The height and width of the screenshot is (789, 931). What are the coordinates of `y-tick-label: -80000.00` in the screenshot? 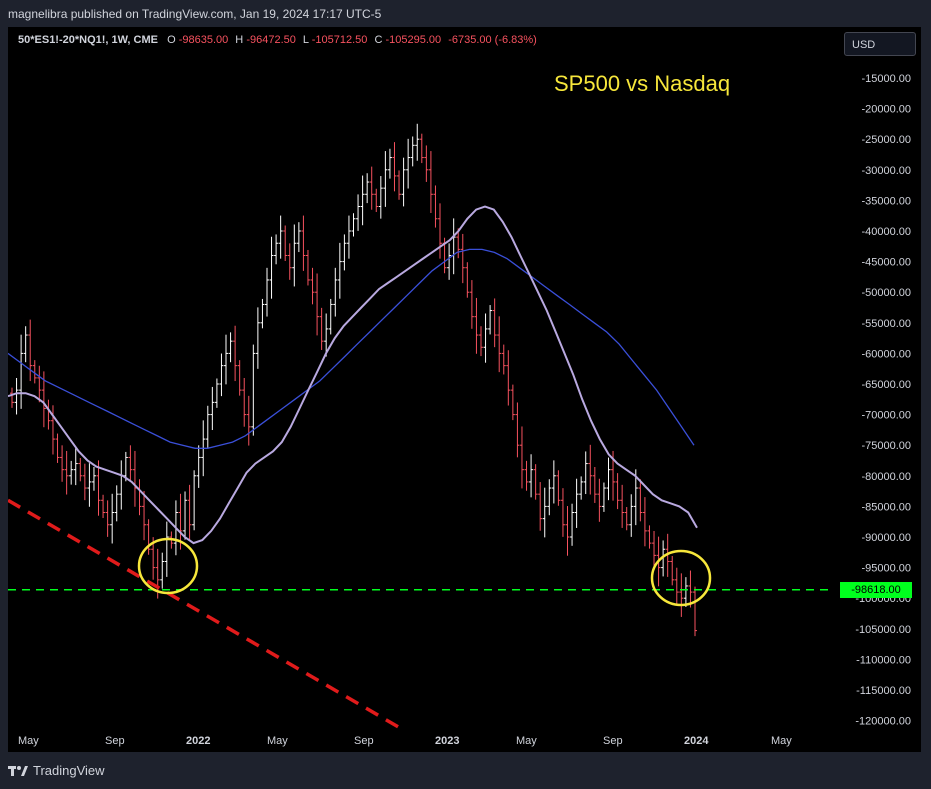 It's located at (886, 477).